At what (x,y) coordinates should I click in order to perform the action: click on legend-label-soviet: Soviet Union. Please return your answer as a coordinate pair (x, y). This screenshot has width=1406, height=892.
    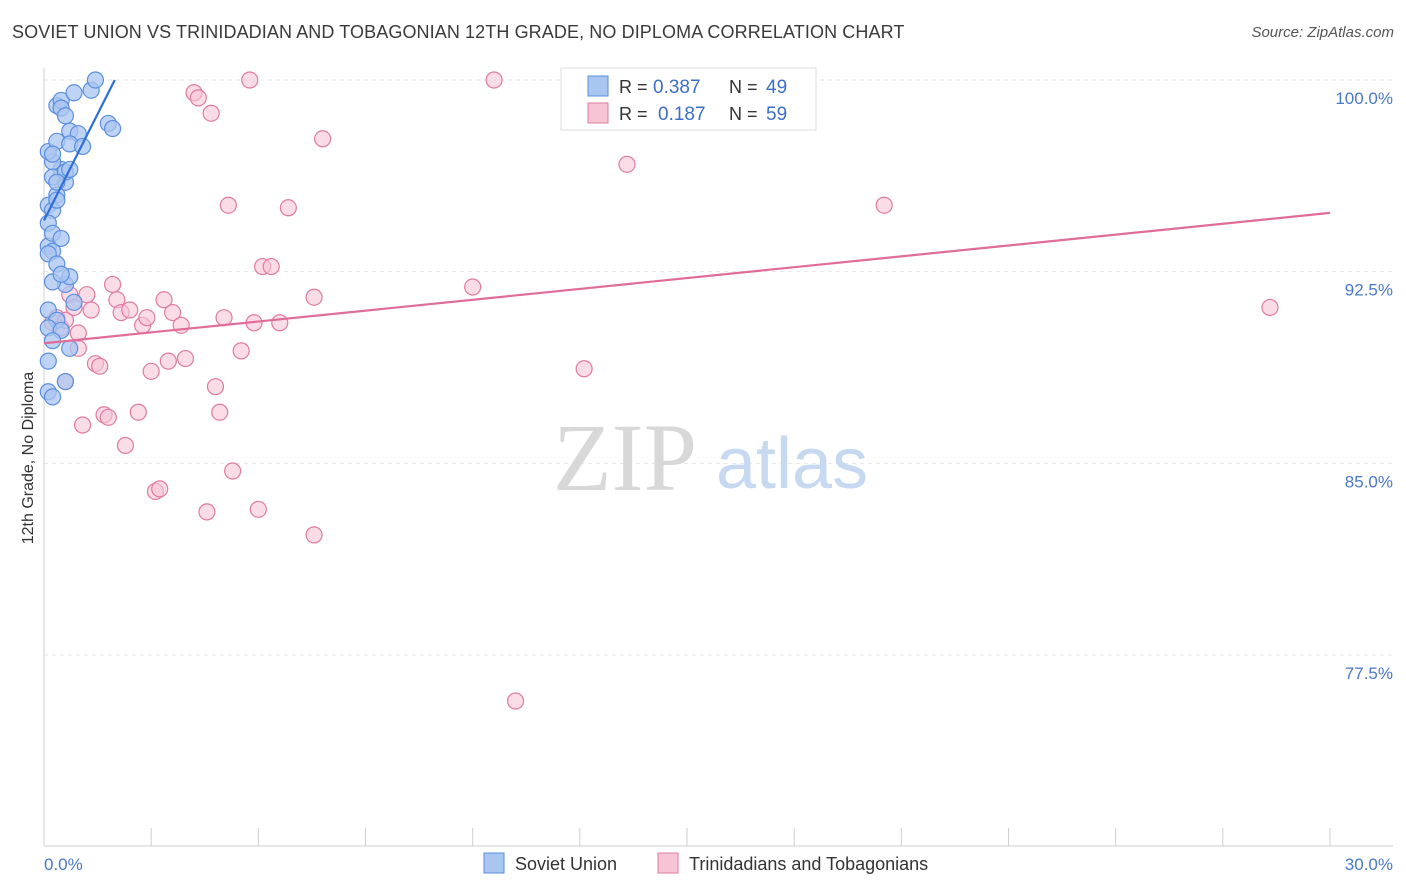
    Looking at the image, I should click on (566, 864).